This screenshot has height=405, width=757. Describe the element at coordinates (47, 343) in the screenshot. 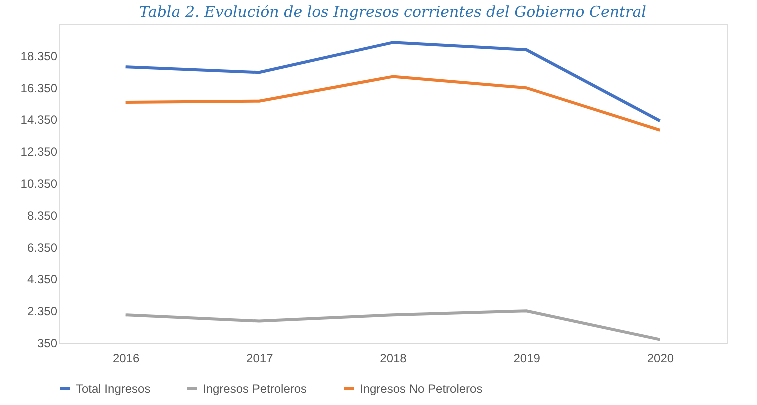

I see `y-tick-label: 350` at that location.